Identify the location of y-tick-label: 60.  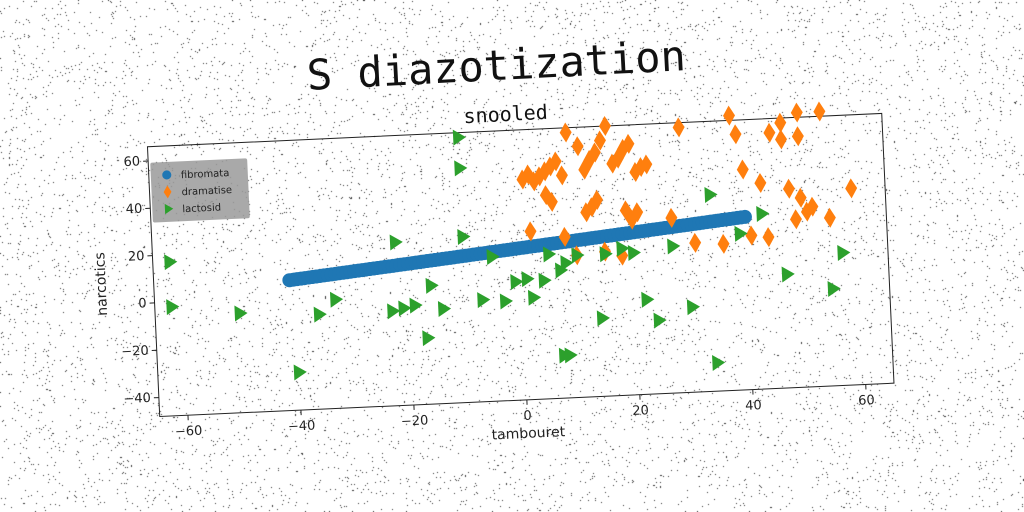
(131, 162).